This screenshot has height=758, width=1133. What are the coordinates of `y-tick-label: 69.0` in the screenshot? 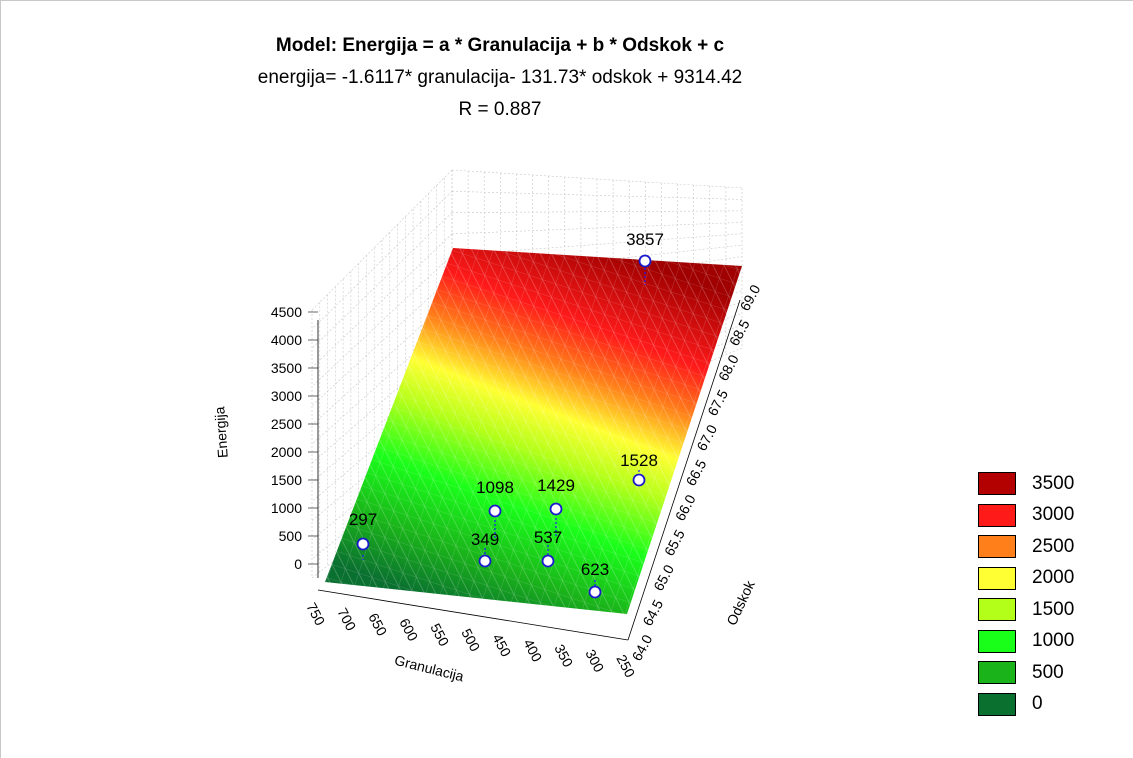 It's located at (750, 298).